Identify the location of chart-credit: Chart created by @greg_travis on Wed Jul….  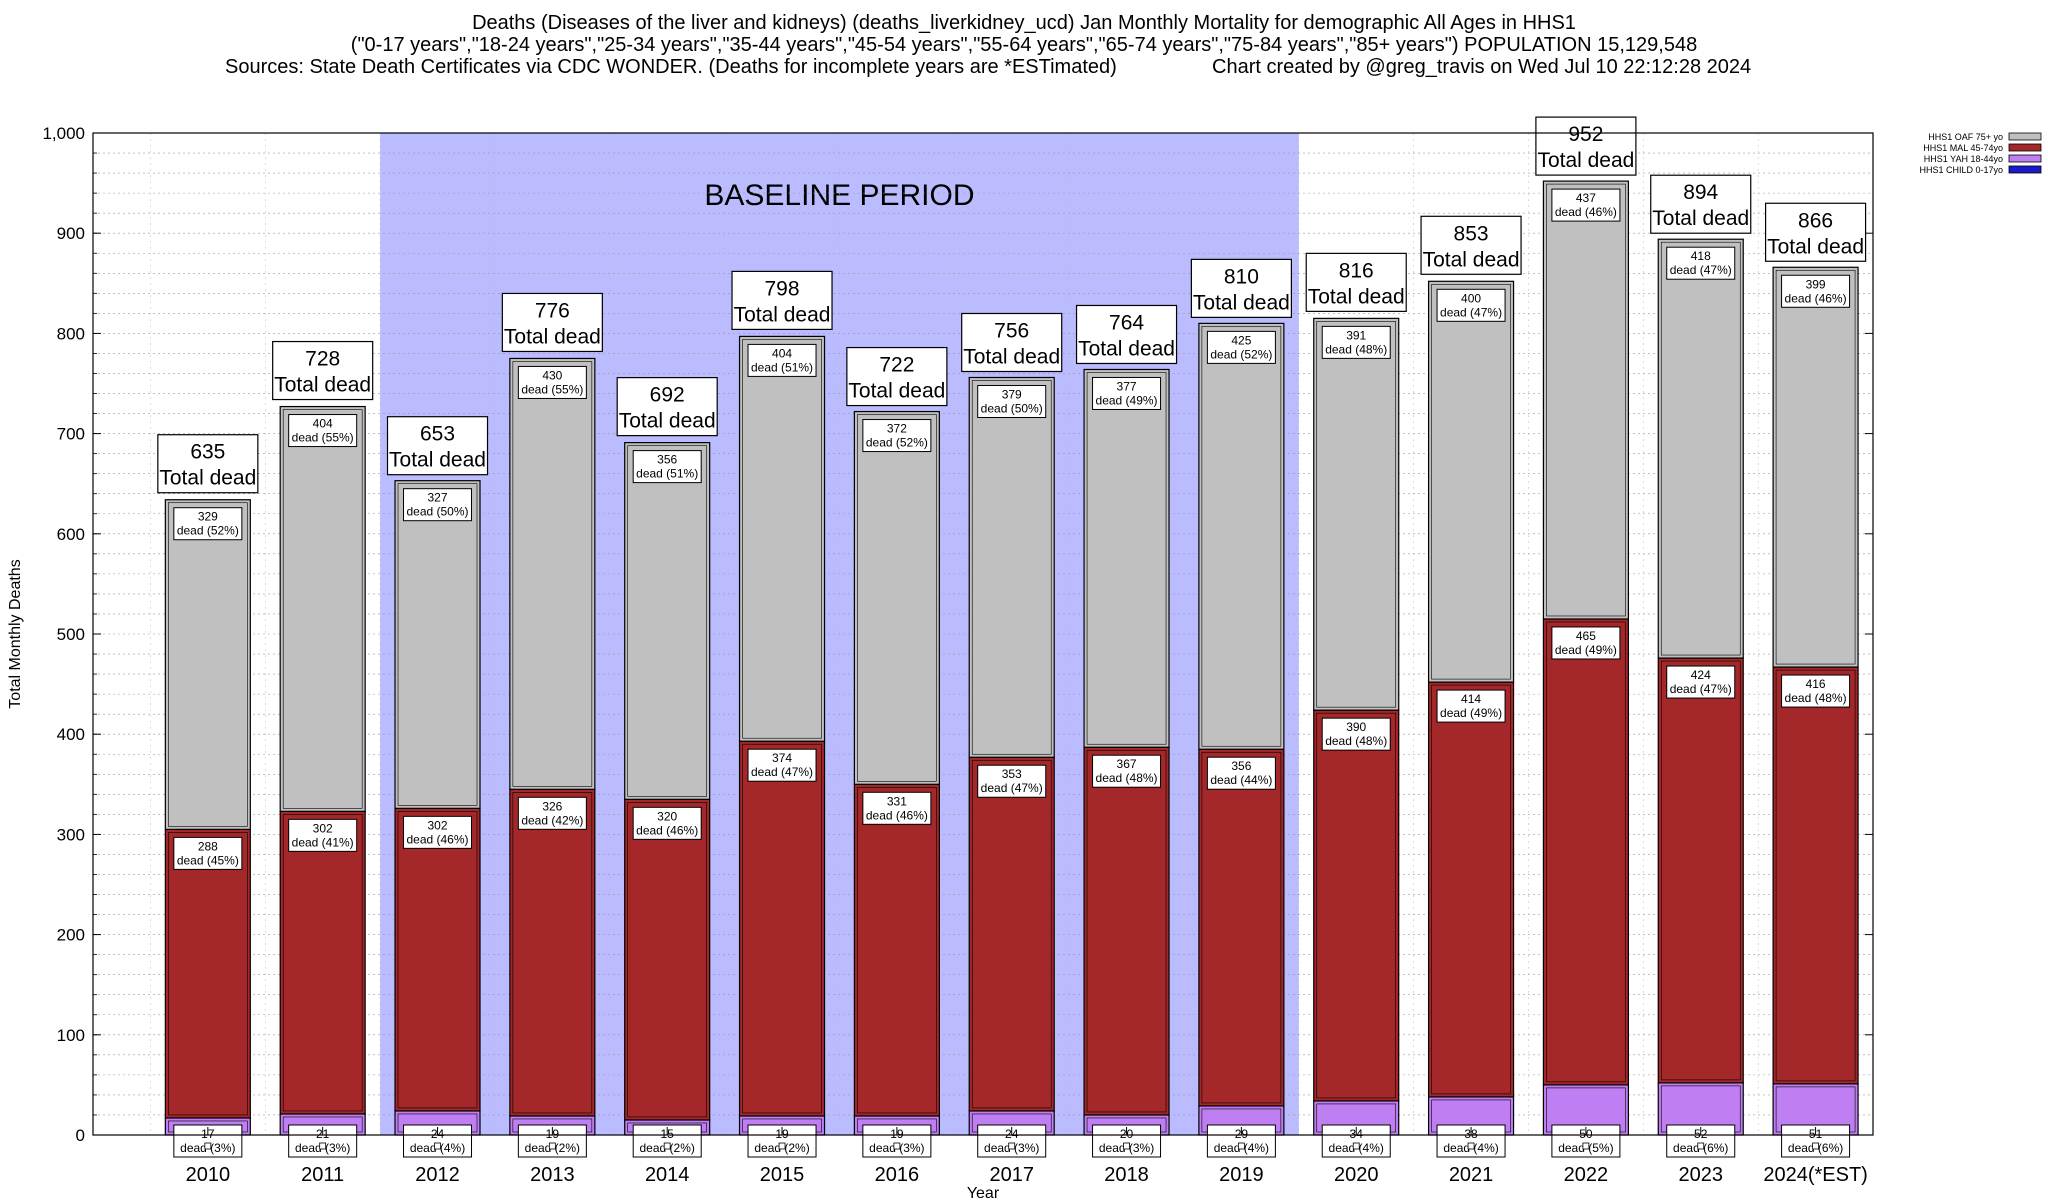
(1482, 67).